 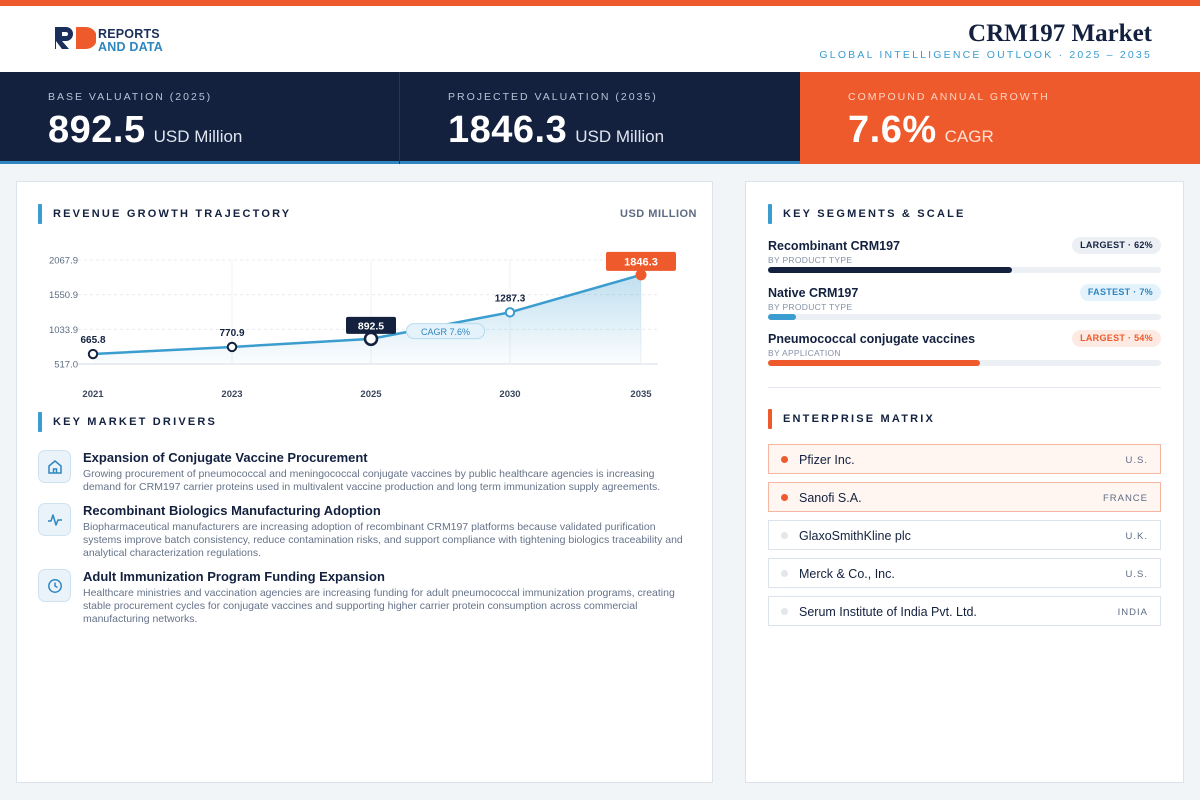 What do you see at coordinates (892, 130) in the screenshot?
I see `kpi-value: 7.6%` at bounding box center [892, 130].